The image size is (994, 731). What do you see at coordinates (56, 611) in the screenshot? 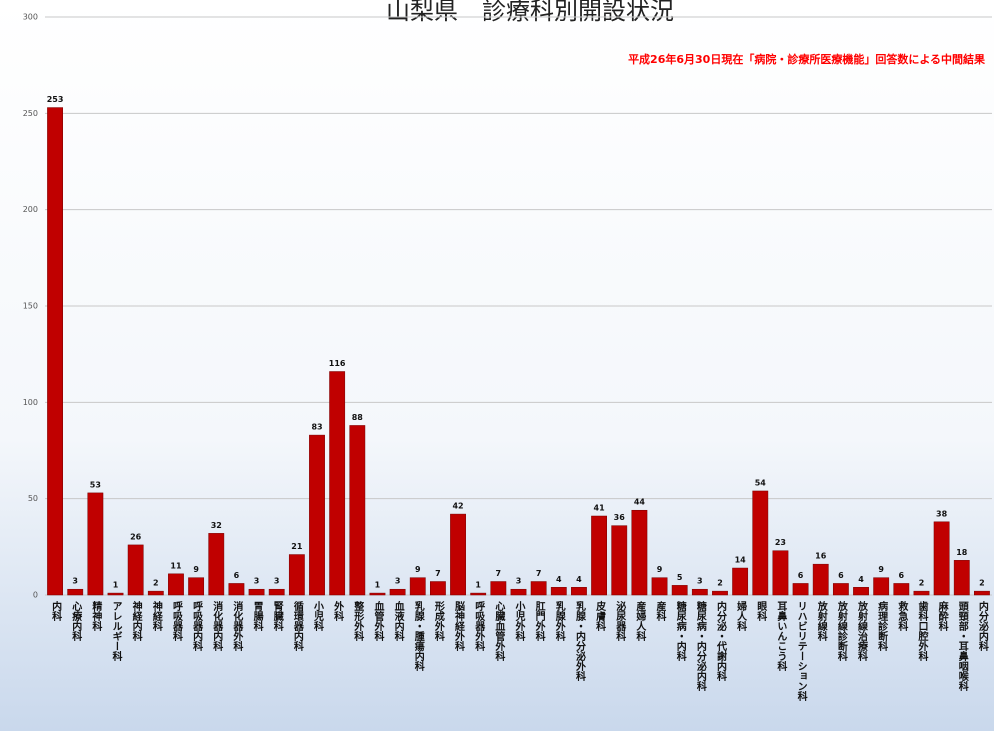
I see `x-tick-label: 内科` at bounding box center [56, 611].